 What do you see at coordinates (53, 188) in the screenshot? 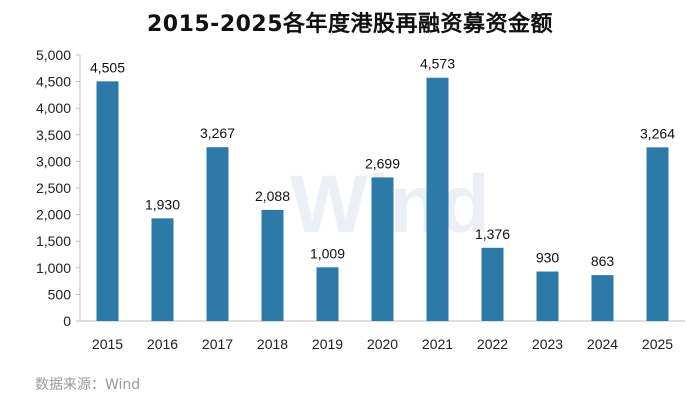
I see `y-tick-label: 2,500` at bounding box center [53, 188].